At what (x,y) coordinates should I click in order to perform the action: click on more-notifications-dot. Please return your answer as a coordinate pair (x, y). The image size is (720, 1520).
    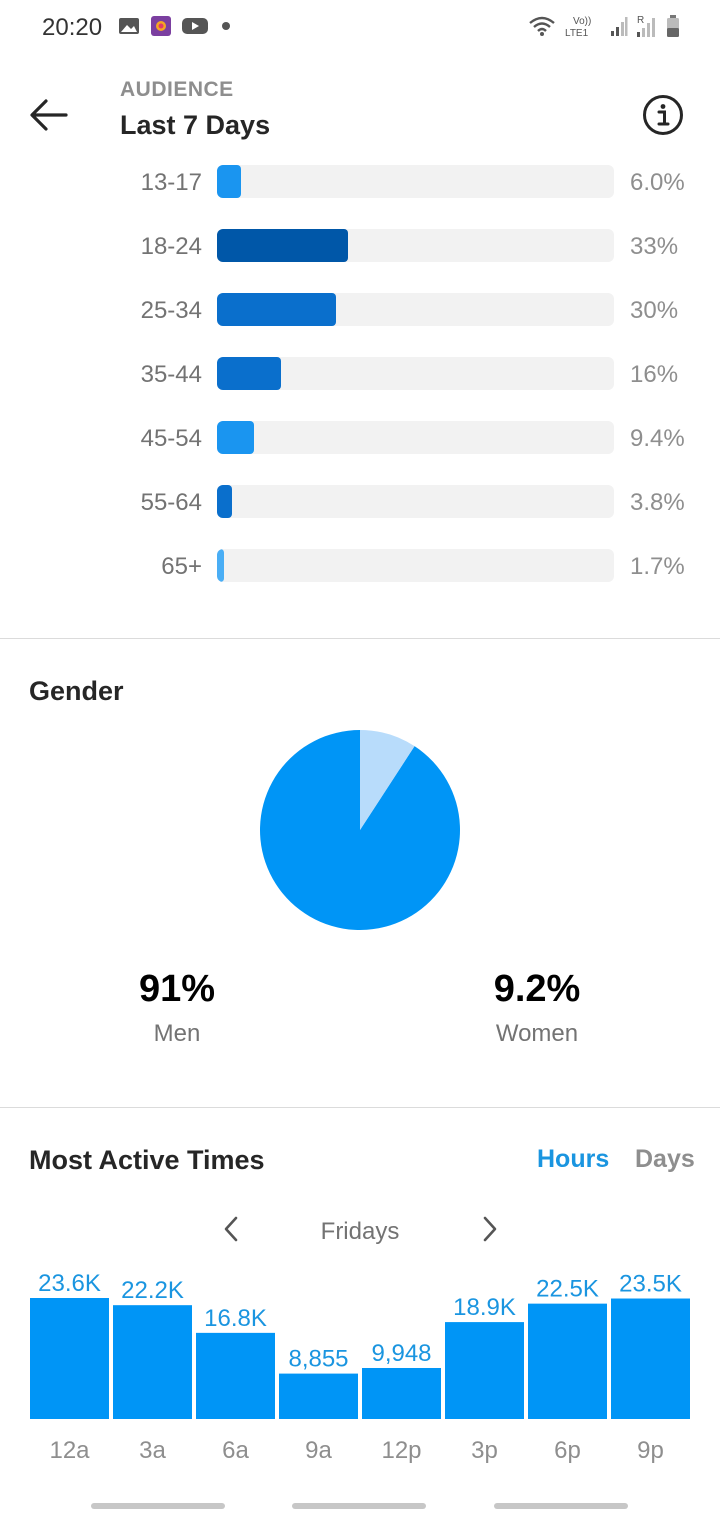
    Looking at the image, I should click on (226, 26).